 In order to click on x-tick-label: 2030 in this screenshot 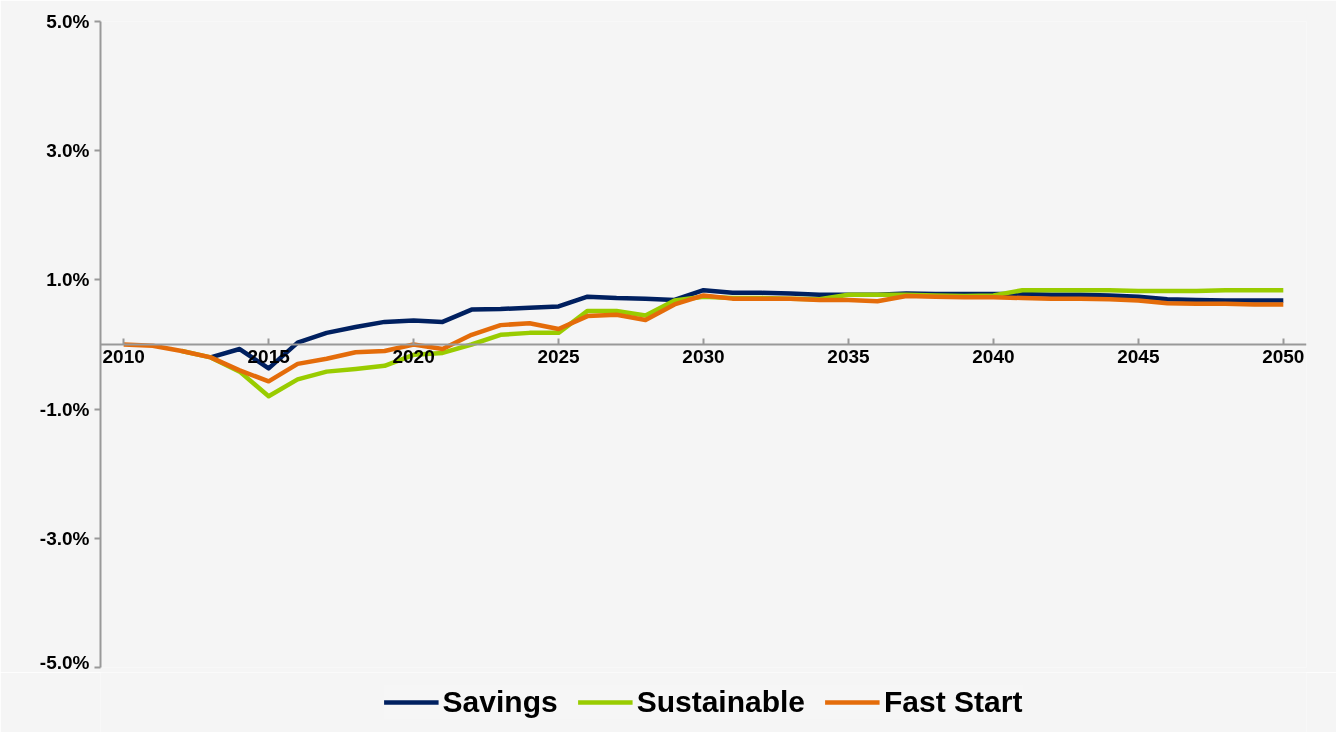, I will do `click(703, 356)`.